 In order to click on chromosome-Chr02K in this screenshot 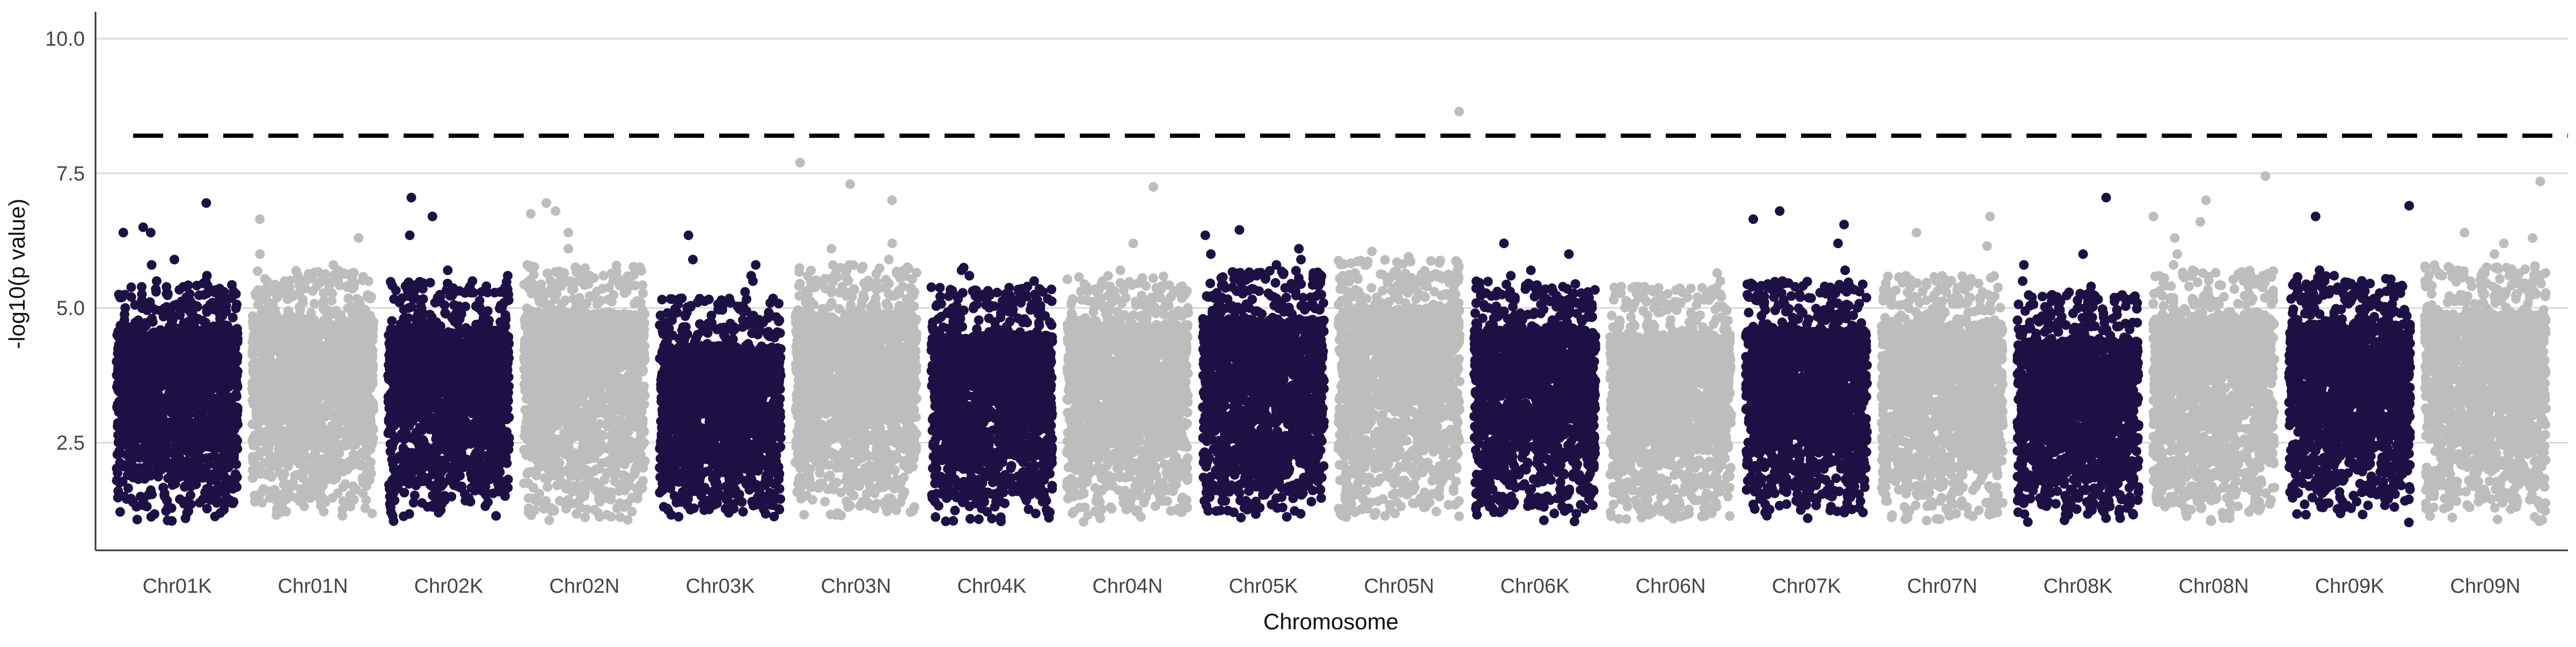, I will do `click(448, 359)`.